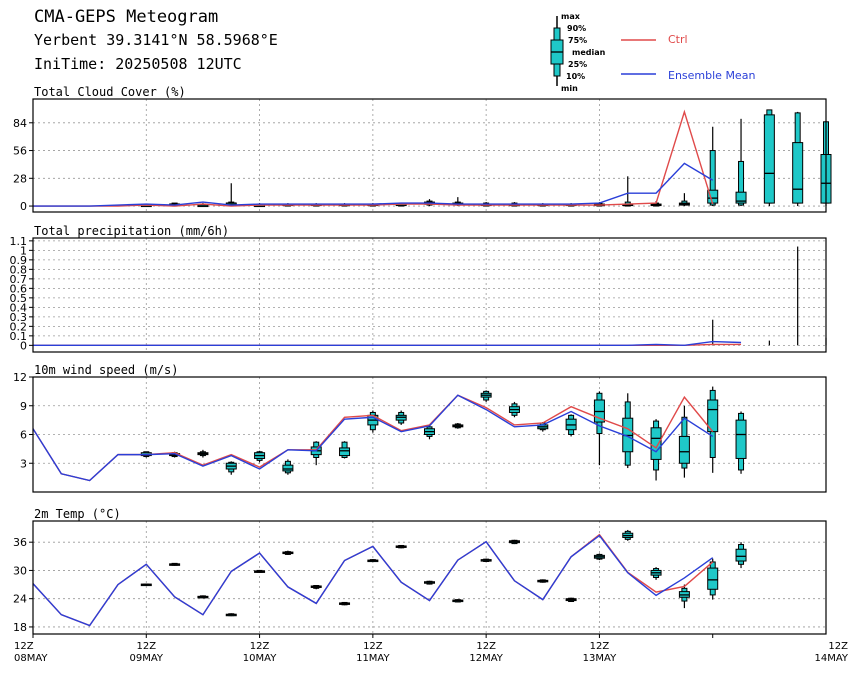 The height and width of the screenshot is (673, 854). What do you see at coordinates (20, 570) in the screenshot?
I see `y-tick-label: 30` at bounding box center [20, 570].